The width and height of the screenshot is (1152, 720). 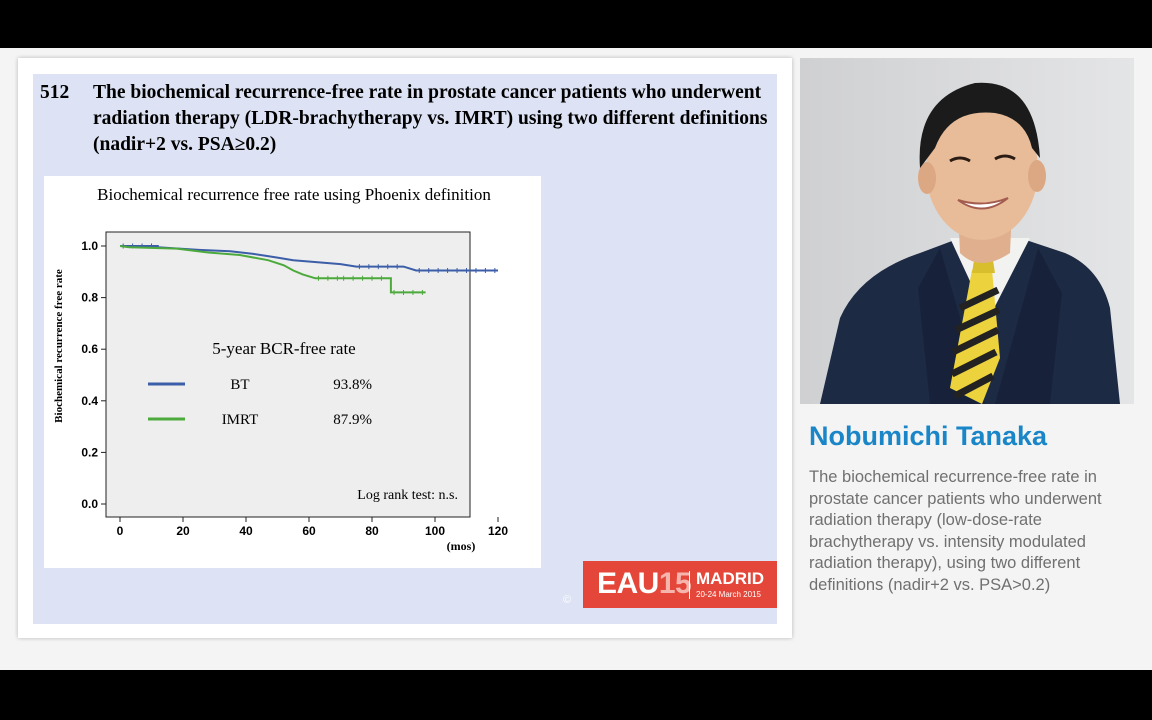 I want to click on y-tick-label: 0.2, so click(x=89, y=452).